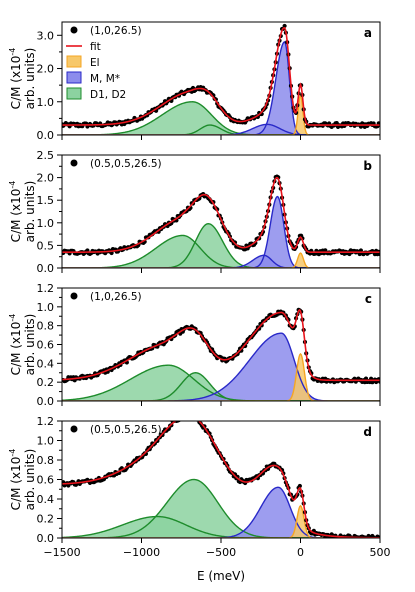 This screenshot has height=592, width=415. Describe the element at coordinates (380, 552) in the screenshot. I see `x-tick-label: 500` at that location.